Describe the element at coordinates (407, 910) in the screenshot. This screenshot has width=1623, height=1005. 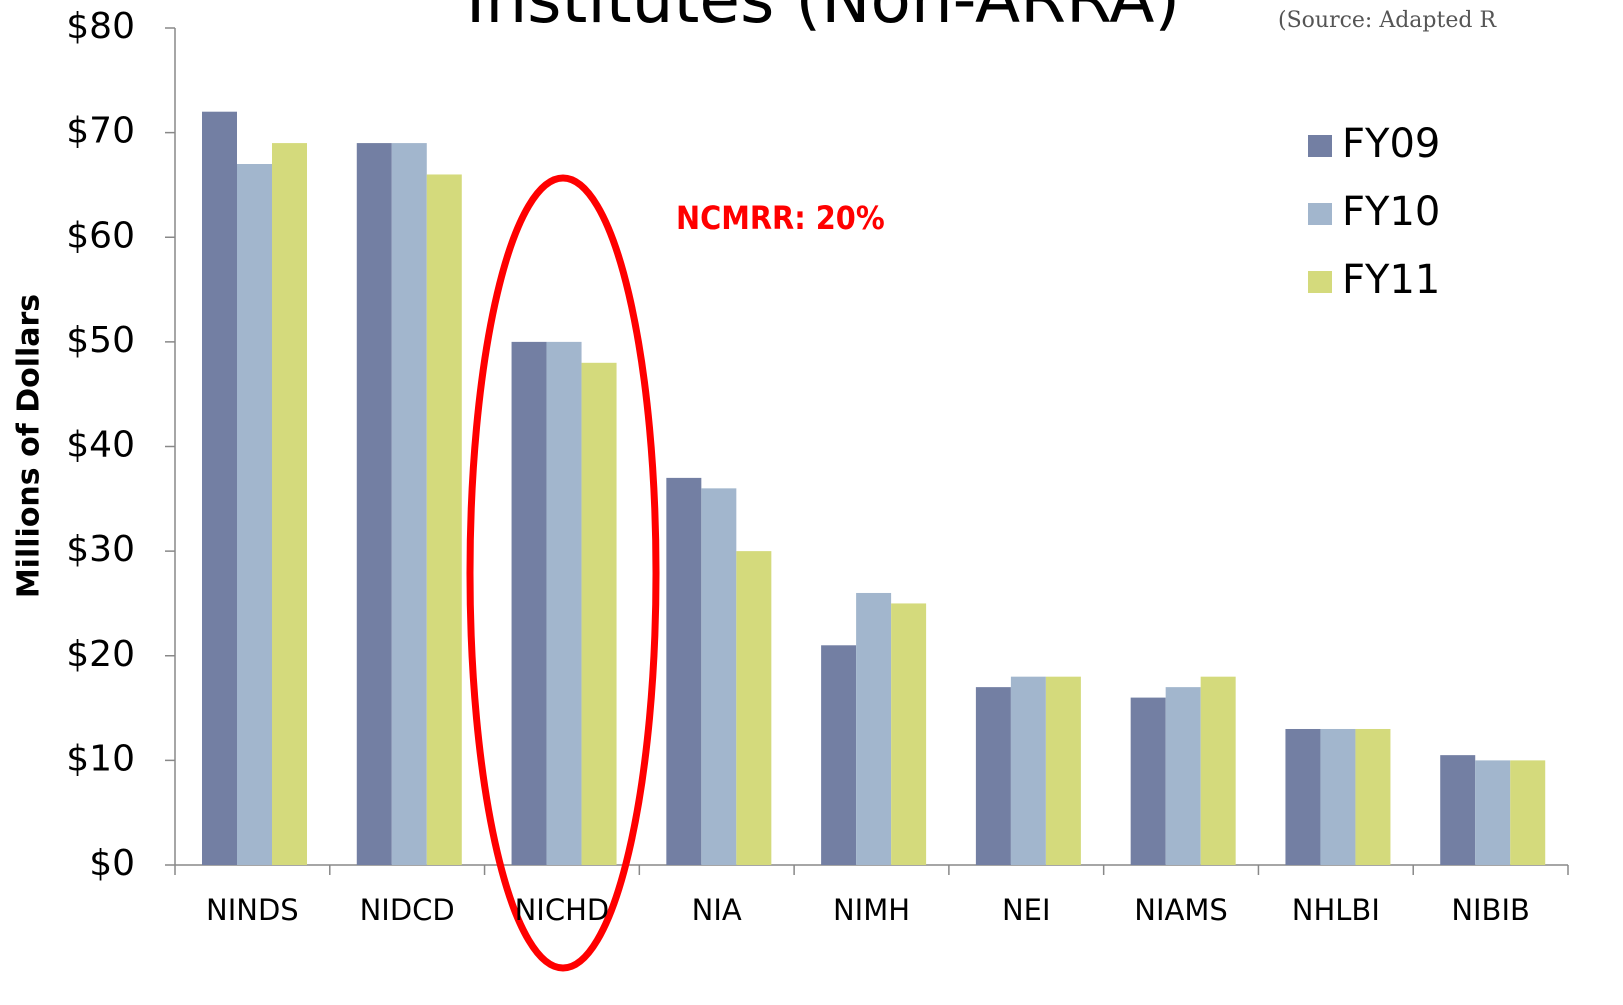
I see `x-tick-label: NIDCD` at that location.